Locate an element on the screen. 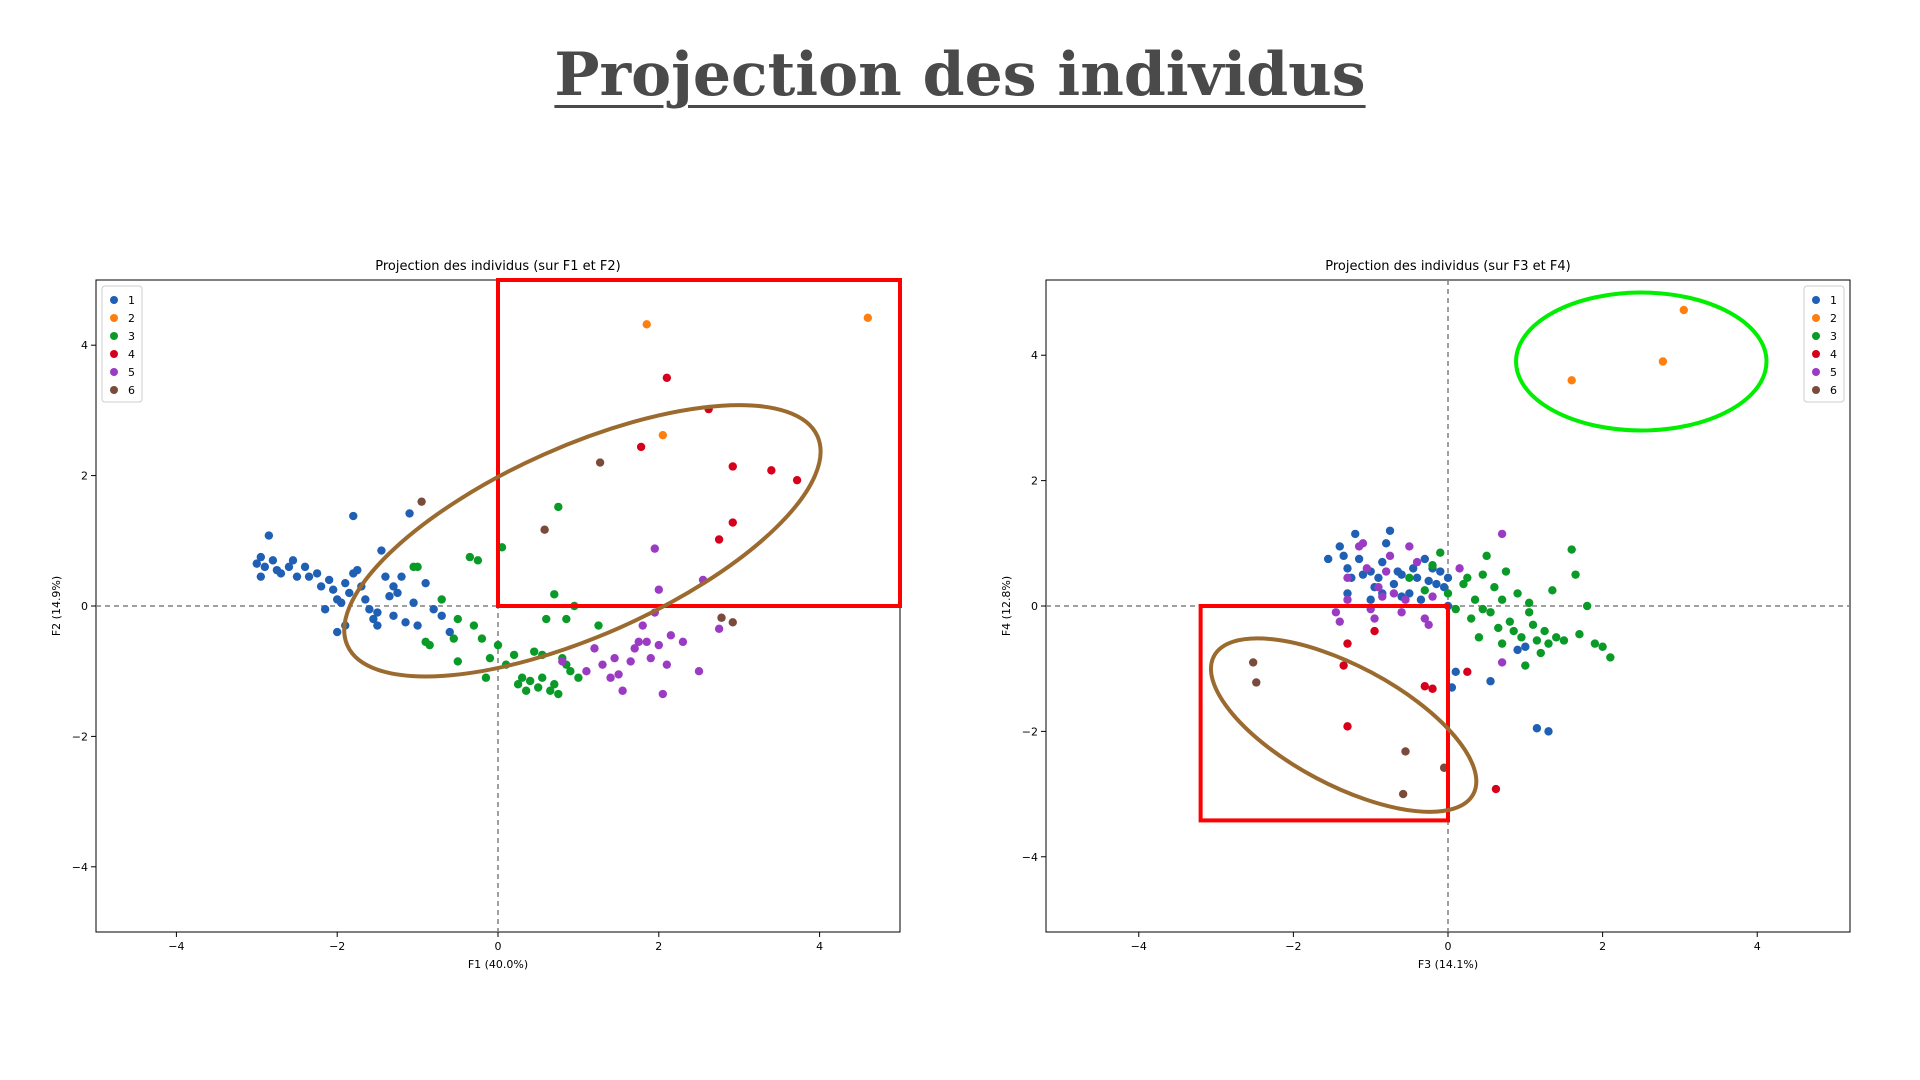  legend-label-3: 3 is located at coordinates (1833, 336).